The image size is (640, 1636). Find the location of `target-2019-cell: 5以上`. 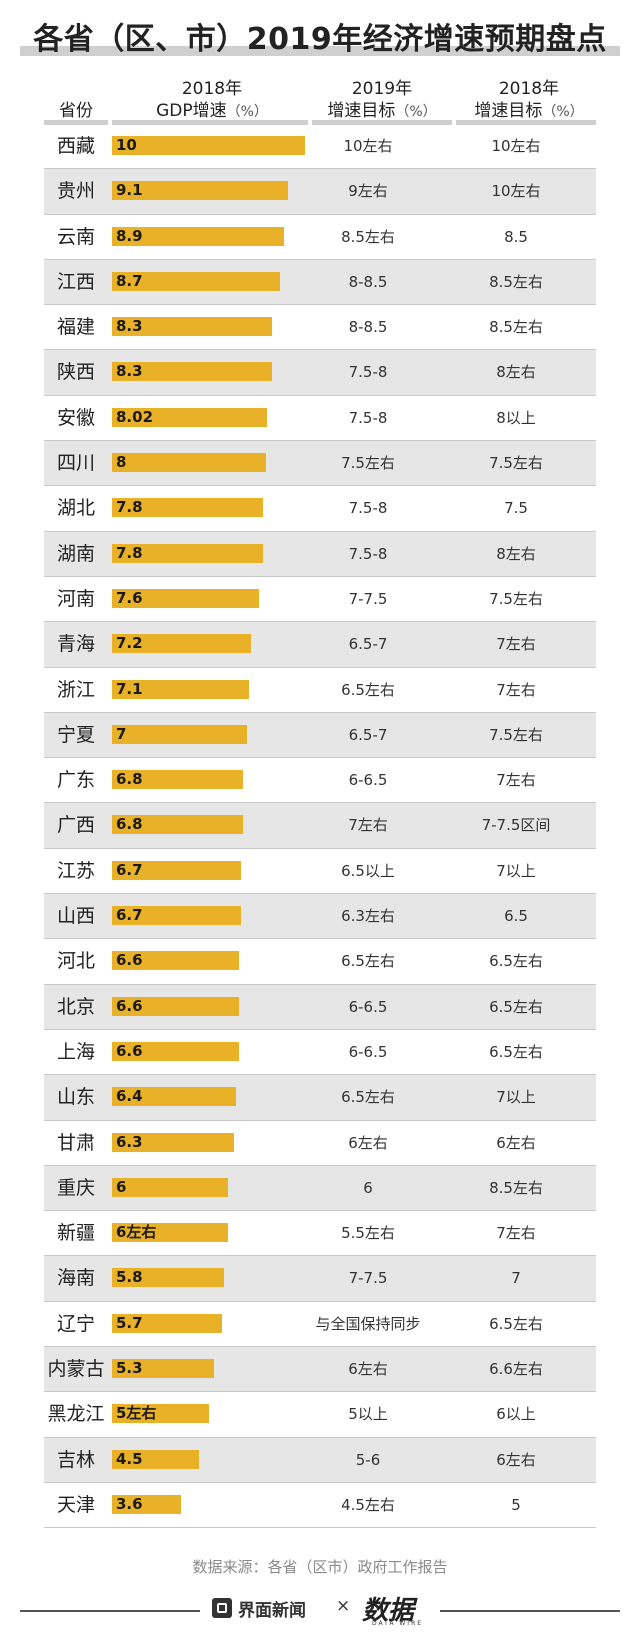

target-2019-cell: 5以上 is located at coordinates (368, 1414).